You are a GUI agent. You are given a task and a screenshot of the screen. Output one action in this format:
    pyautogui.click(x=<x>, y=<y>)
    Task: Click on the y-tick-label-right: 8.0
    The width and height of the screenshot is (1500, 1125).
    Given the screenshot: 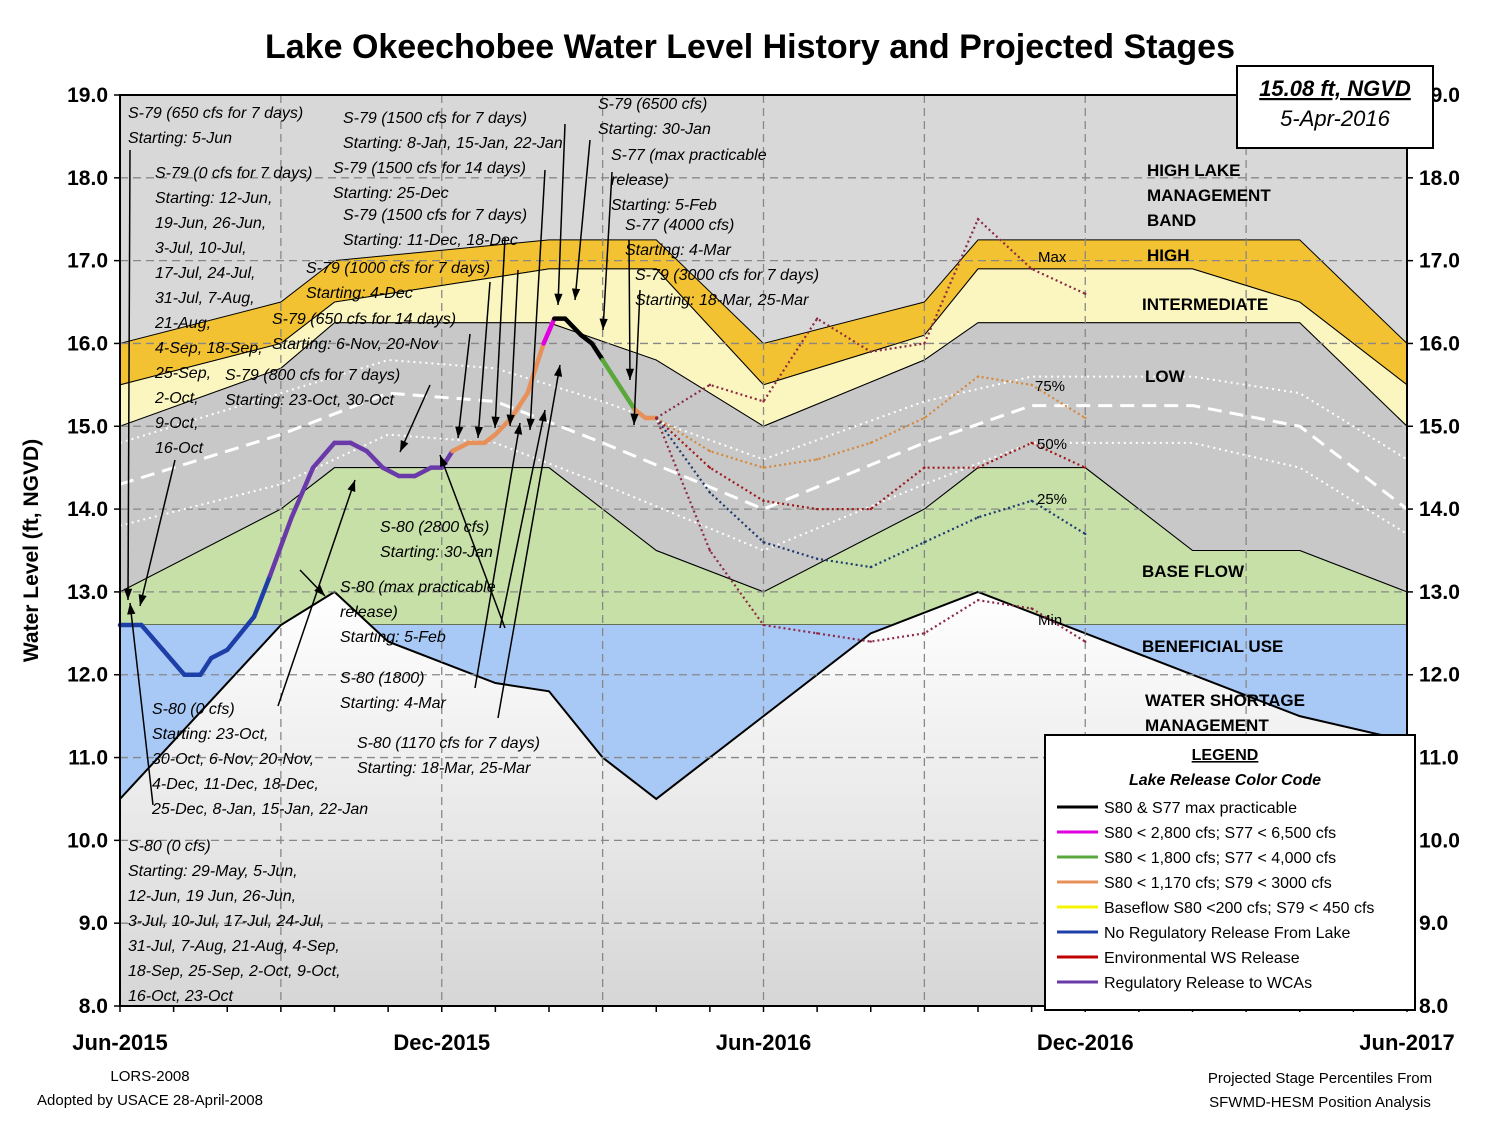 What is the action you would take?
    pyautogui.click(x=1433, y=1006)
    